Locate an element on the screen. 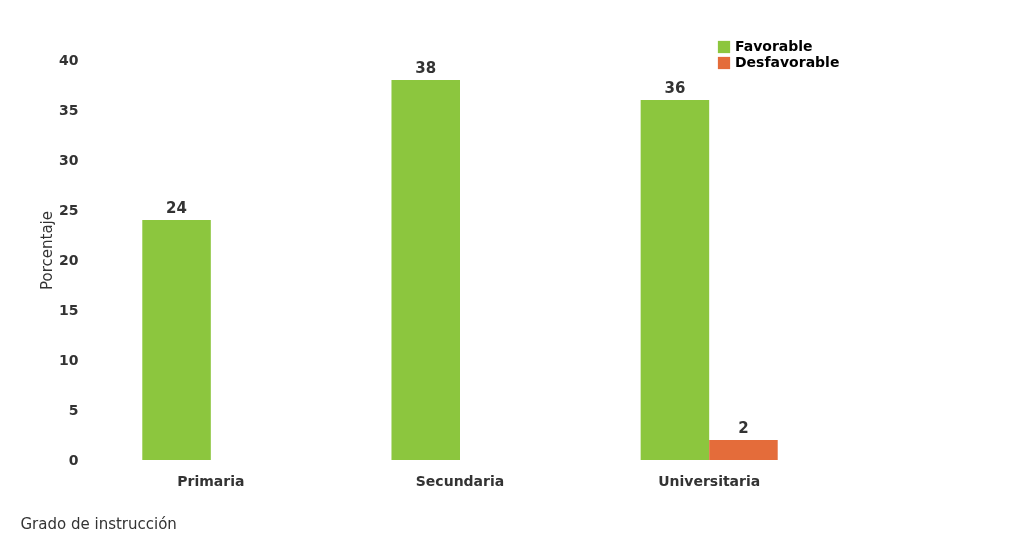 The height and width of the screenshot is (558, 1015). data-label: 24 is located at coordinates (176, 208).